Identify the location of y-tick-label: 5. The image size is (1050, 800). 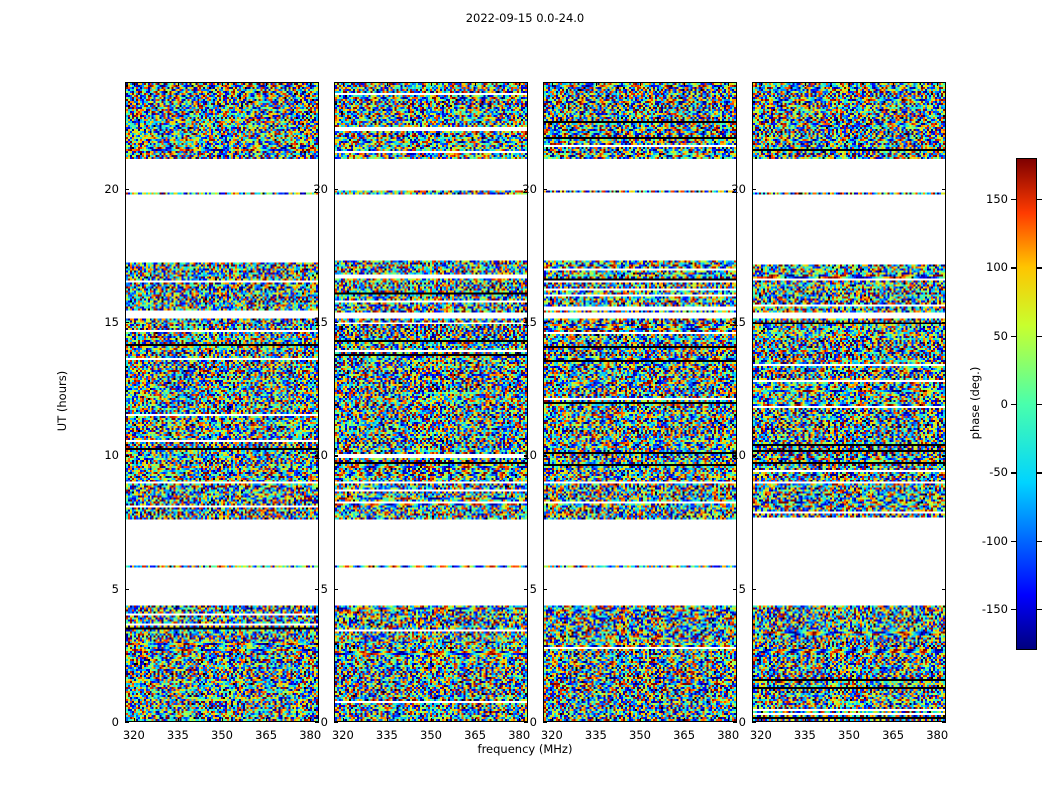
(115, 588).